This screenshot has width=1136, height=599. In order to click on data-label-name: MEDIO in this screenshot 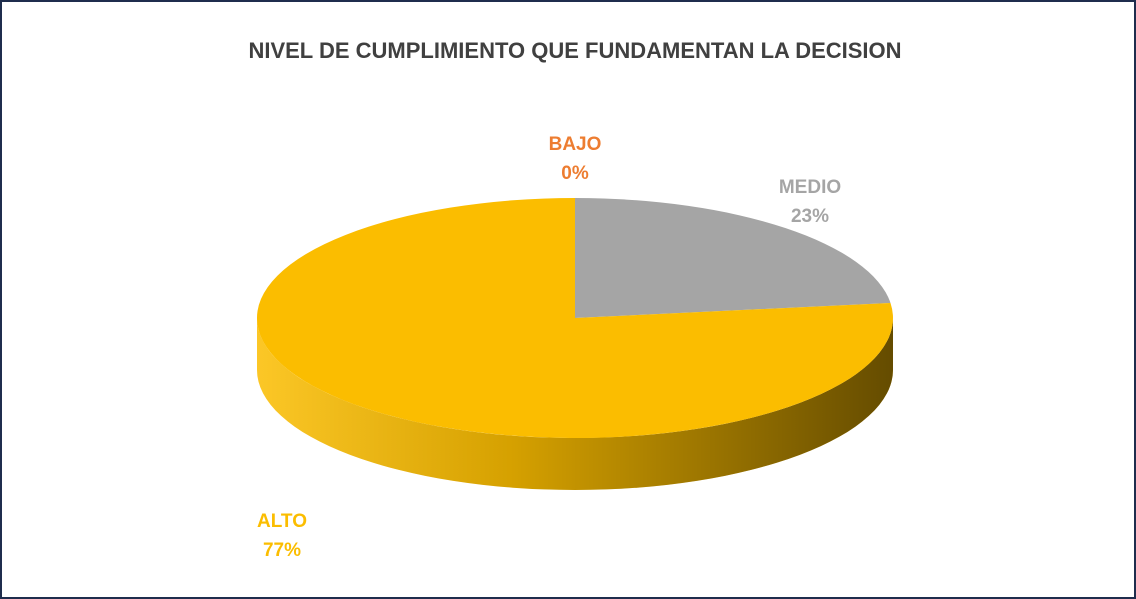, I will do `click(810, 187)`.